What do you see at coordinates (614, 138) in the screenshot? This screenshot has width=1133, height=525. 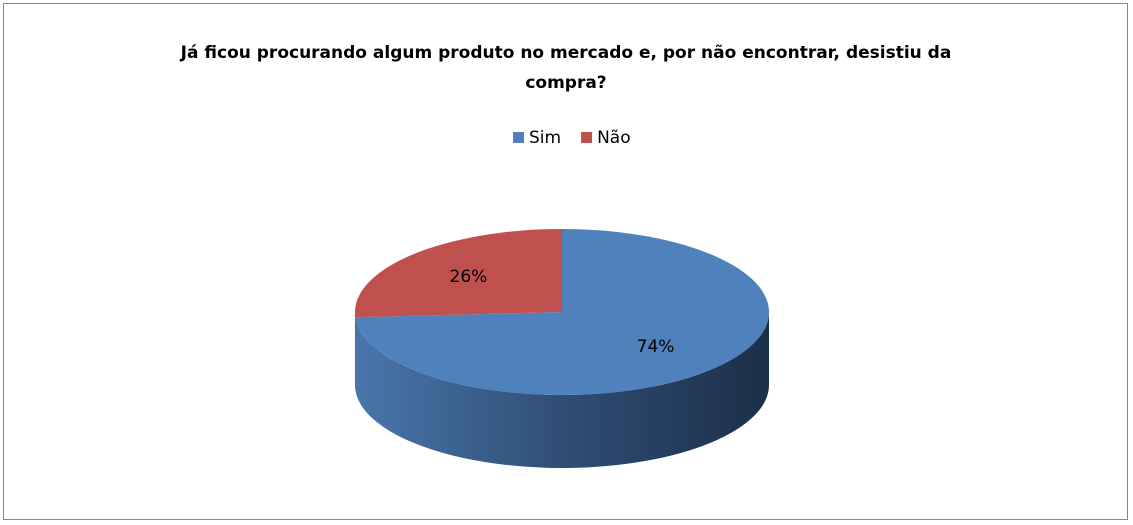 I see `legend-label: Não` at bounding box center [614, 138].